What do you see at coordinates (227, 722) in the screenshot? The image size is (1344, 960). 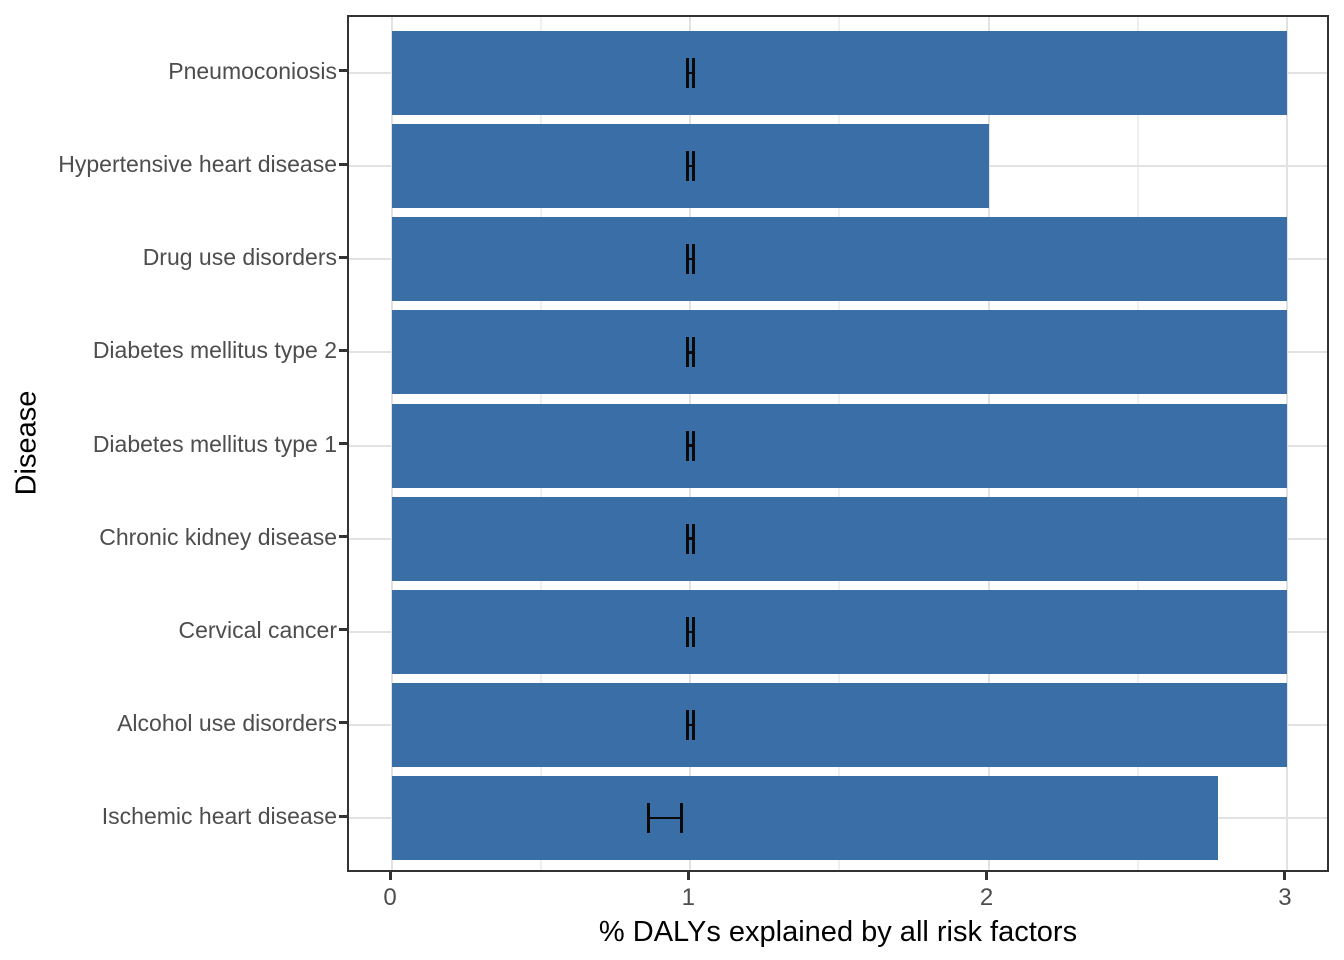 I see `y-axis-category-label: Alcohol use disorders` at bounding box center [227, 722].